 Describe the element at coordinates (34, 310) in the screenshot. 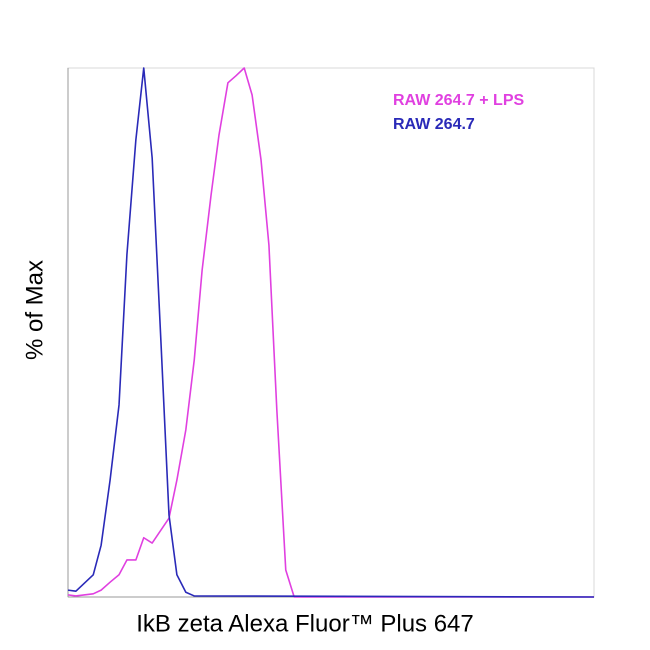

I see `y-axis-label: % of Max` at that location.